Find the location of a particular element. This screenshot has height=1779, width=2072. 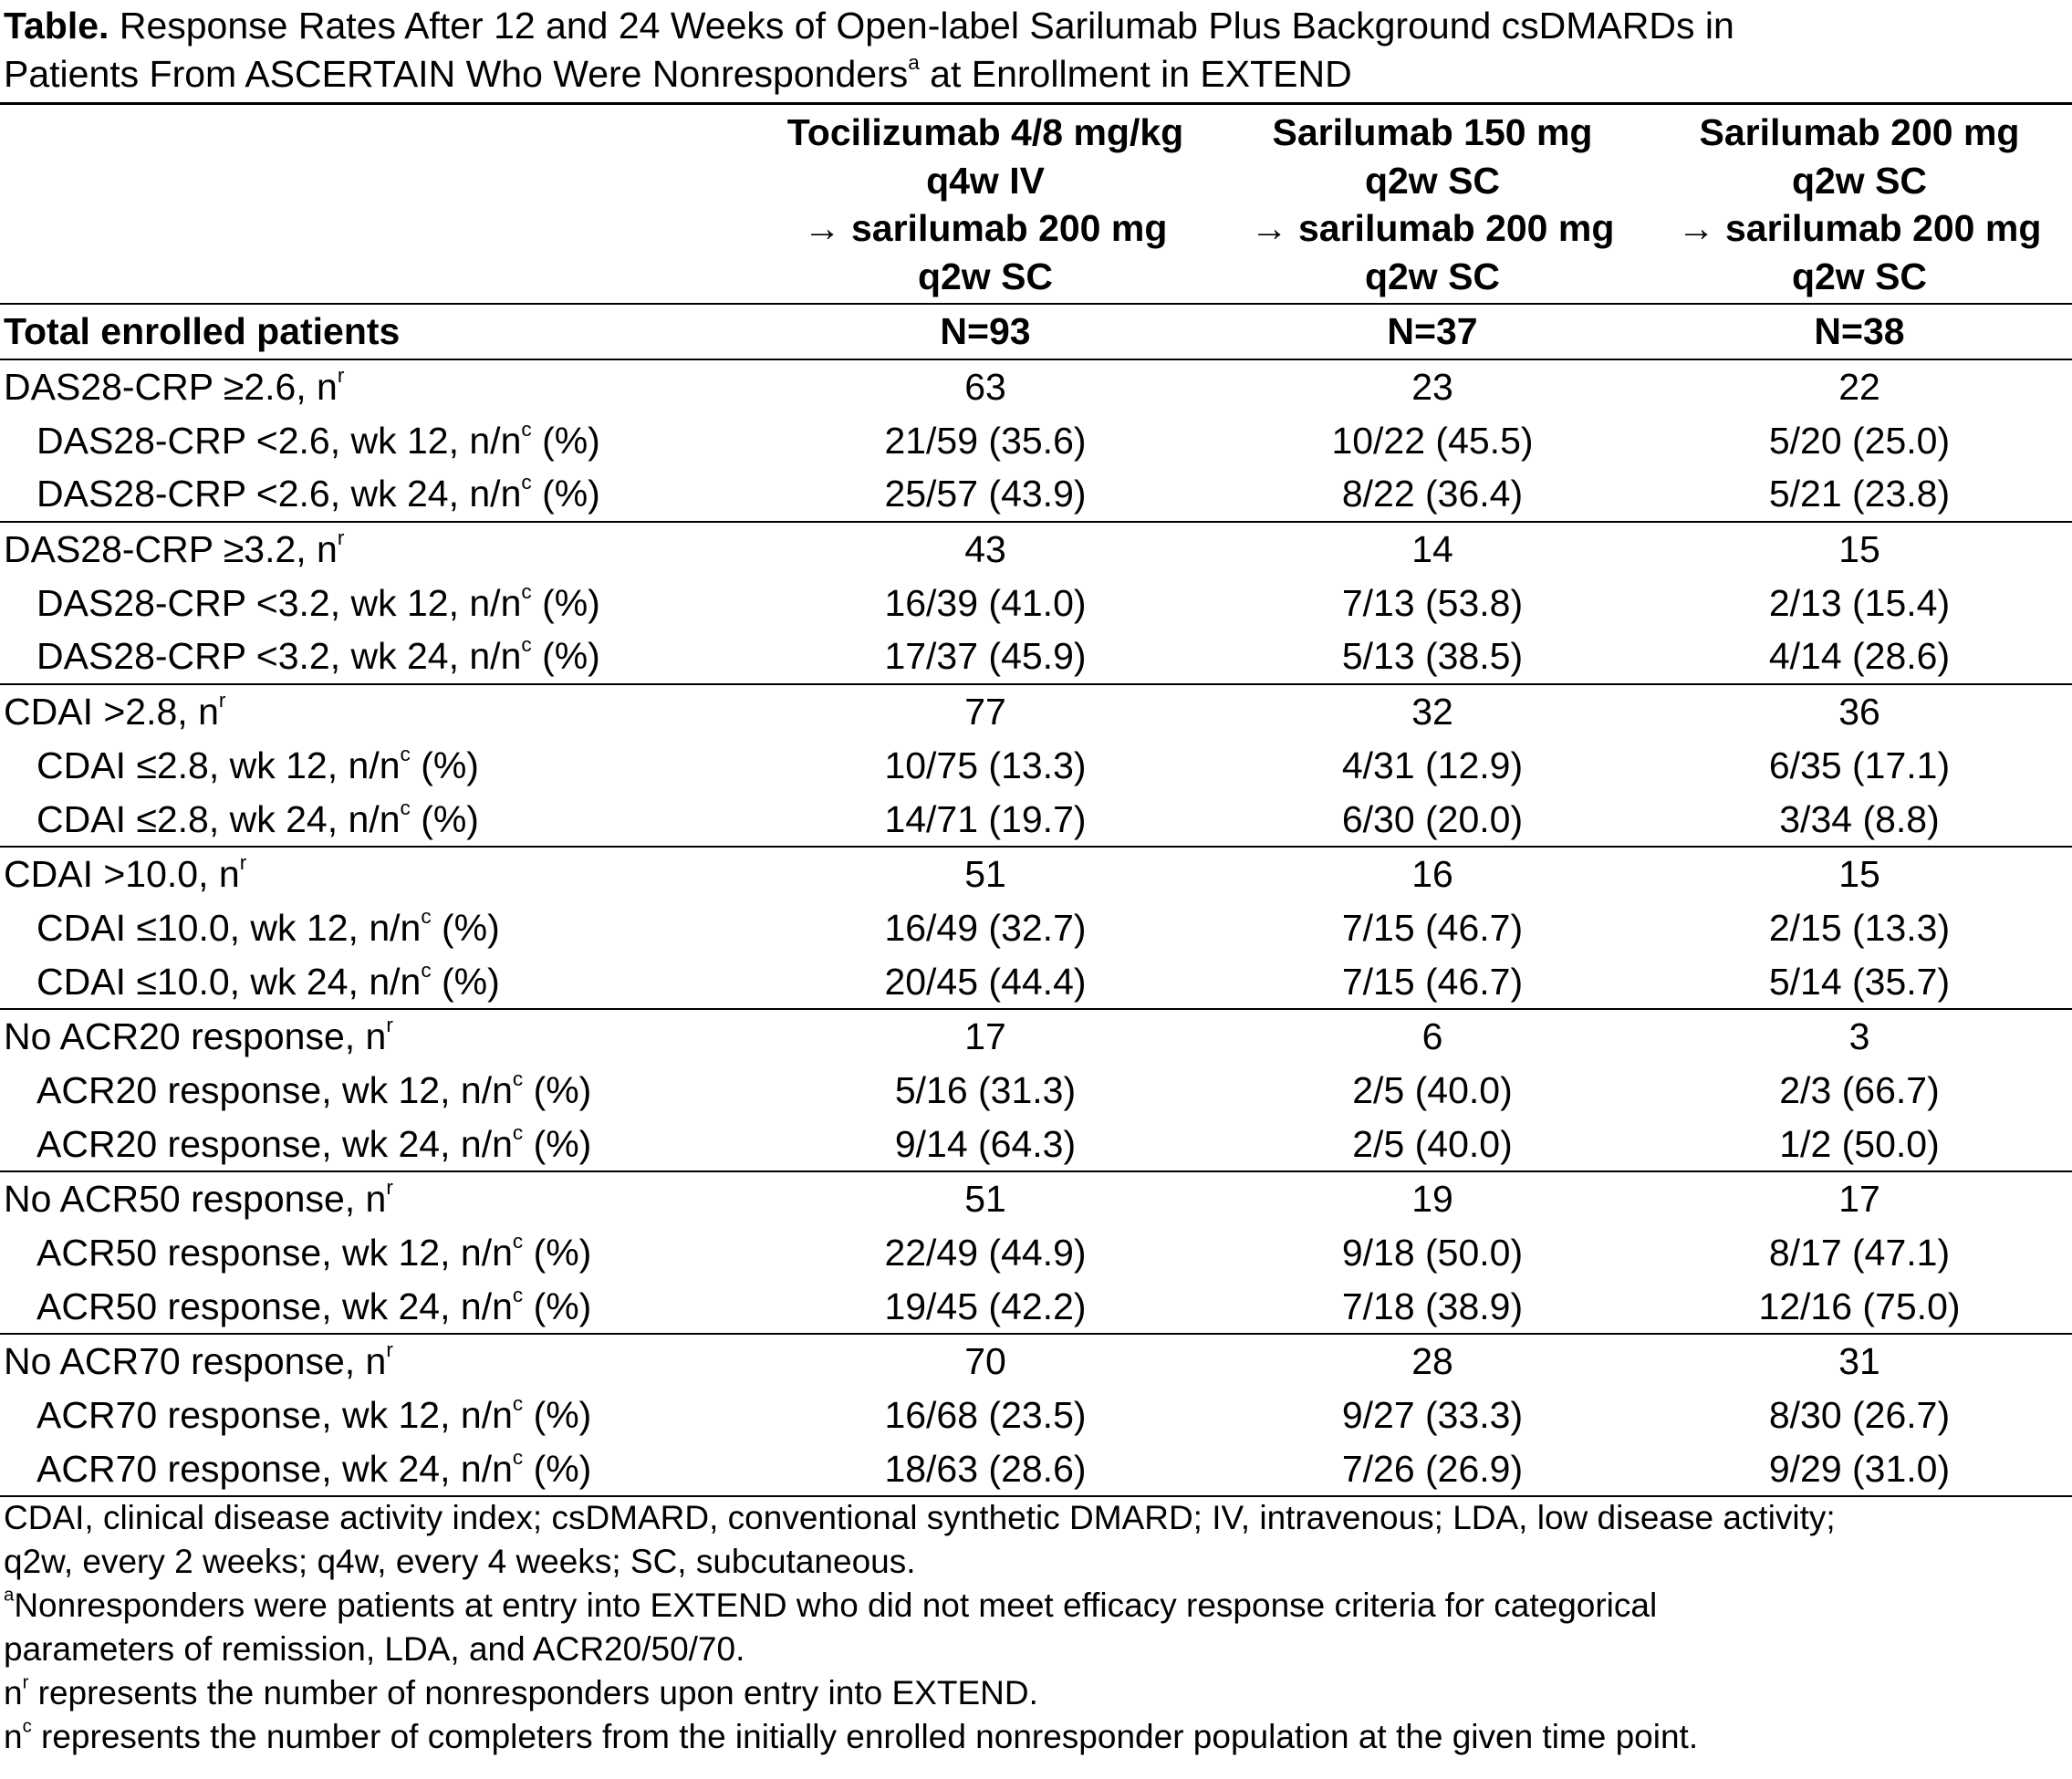

table-cell: 16/49 (32.7) is located at coordinates (985, 928).